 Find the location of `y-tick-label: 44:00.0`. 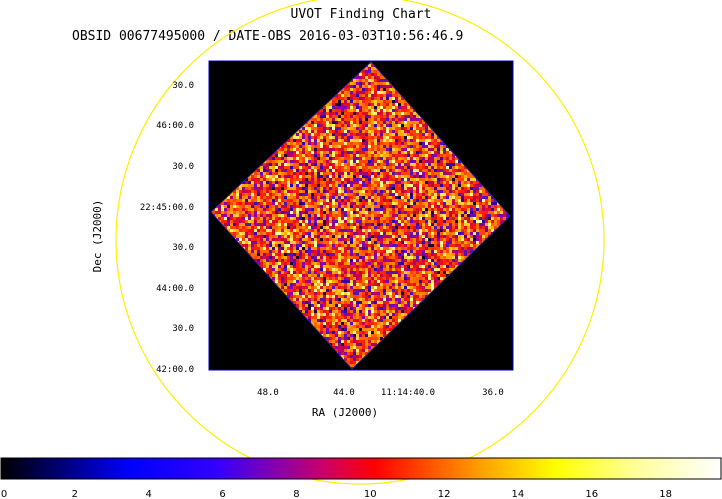

y-tick-label: 44:00.0 is located at coordinates (175, 289).